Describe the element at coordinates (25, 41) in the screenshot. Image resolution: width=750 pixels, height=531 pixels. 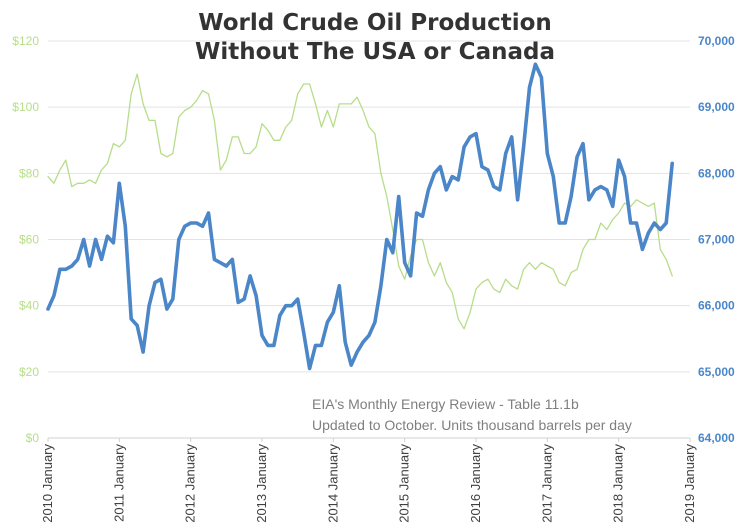
I see `left-axis-tick-label: $120` at that location.